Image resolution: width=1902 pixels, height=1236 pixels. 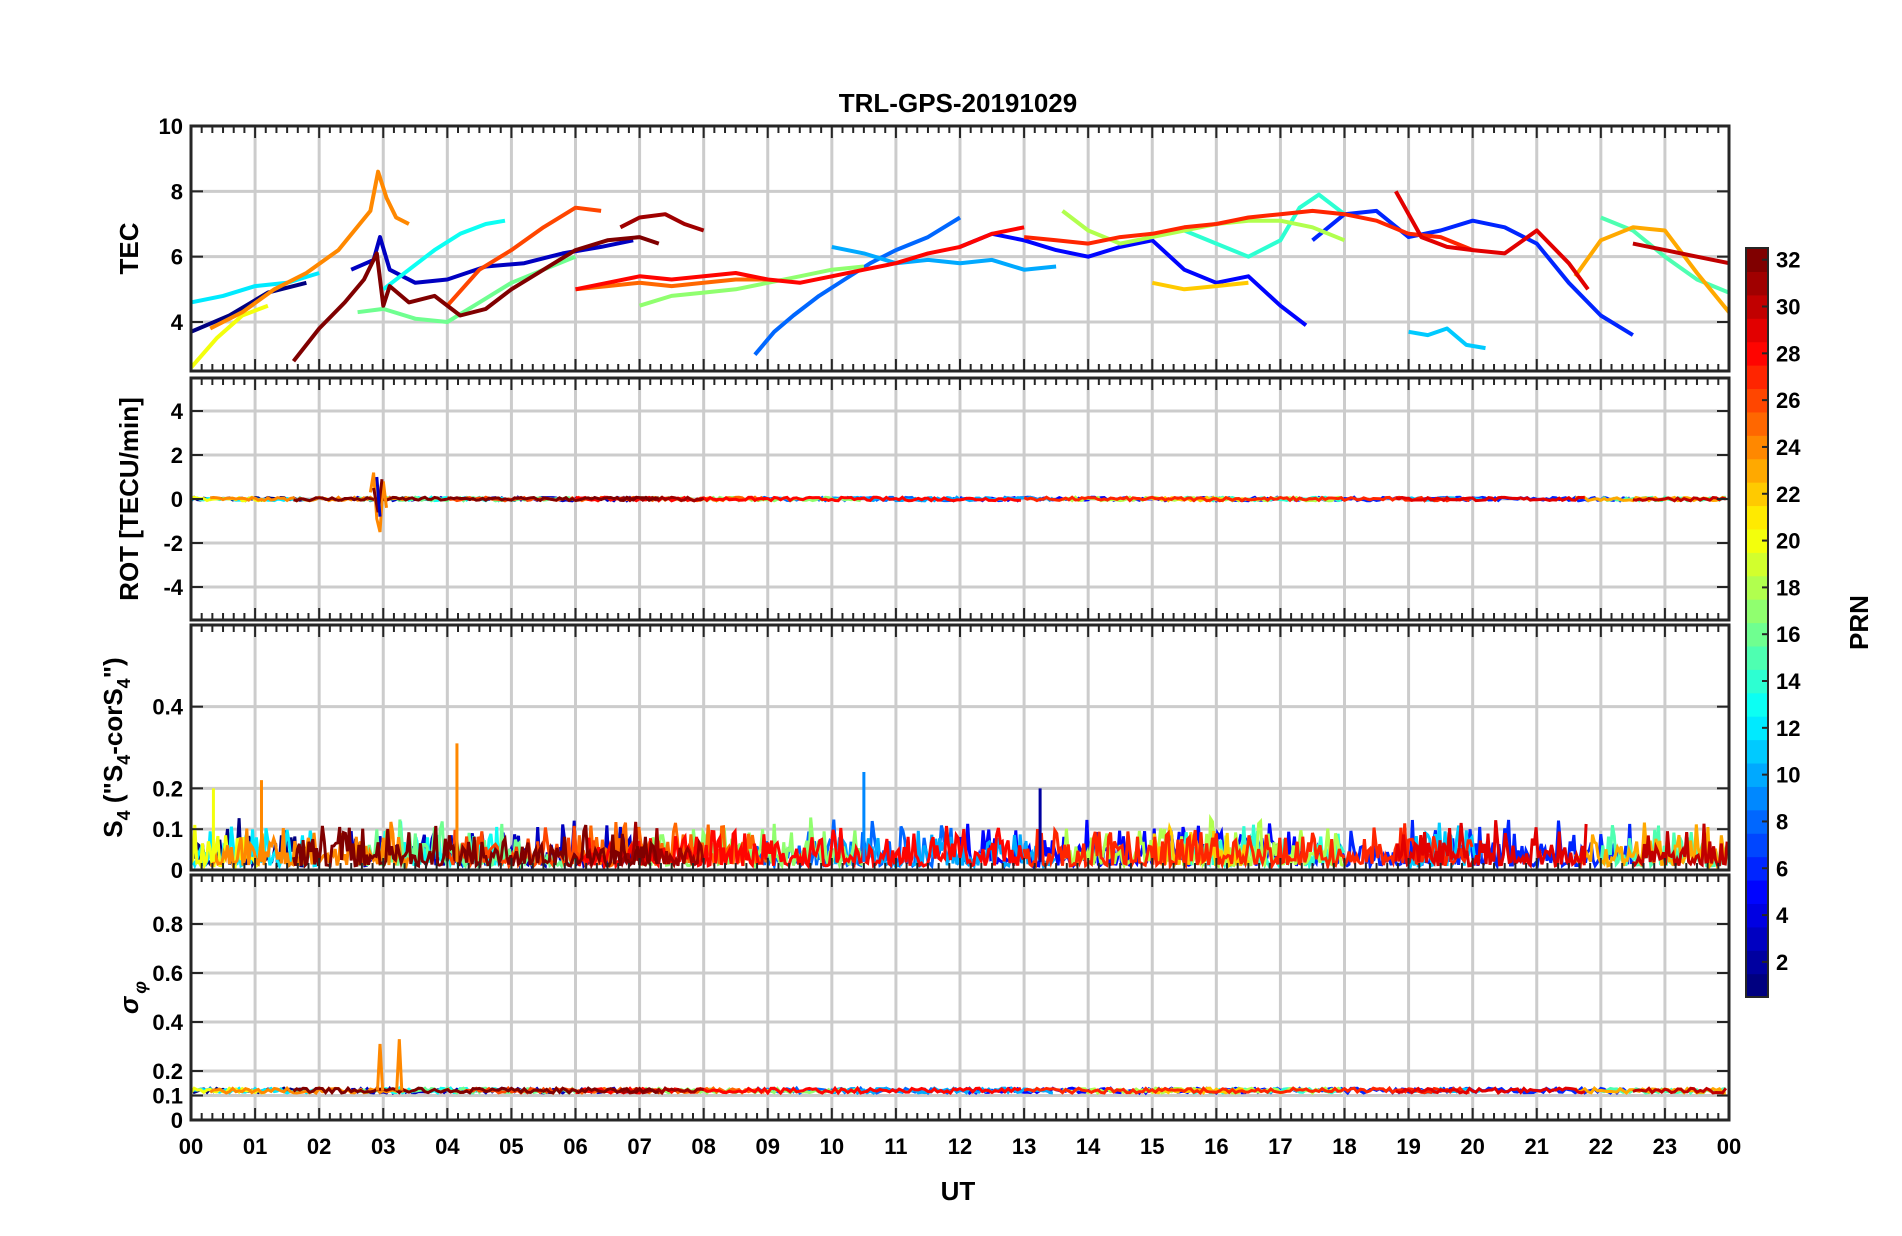 I want to click on colorbar-tick-label: 2, so click(x=1782, y=962).